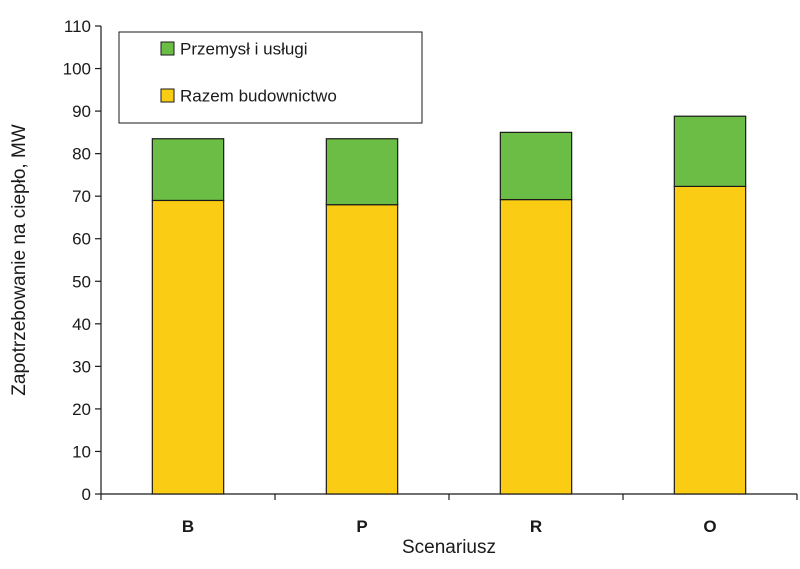  Describe the element at coordinates (86, 494) in the screenshot. I see `y-tick-label: 0` at that location.